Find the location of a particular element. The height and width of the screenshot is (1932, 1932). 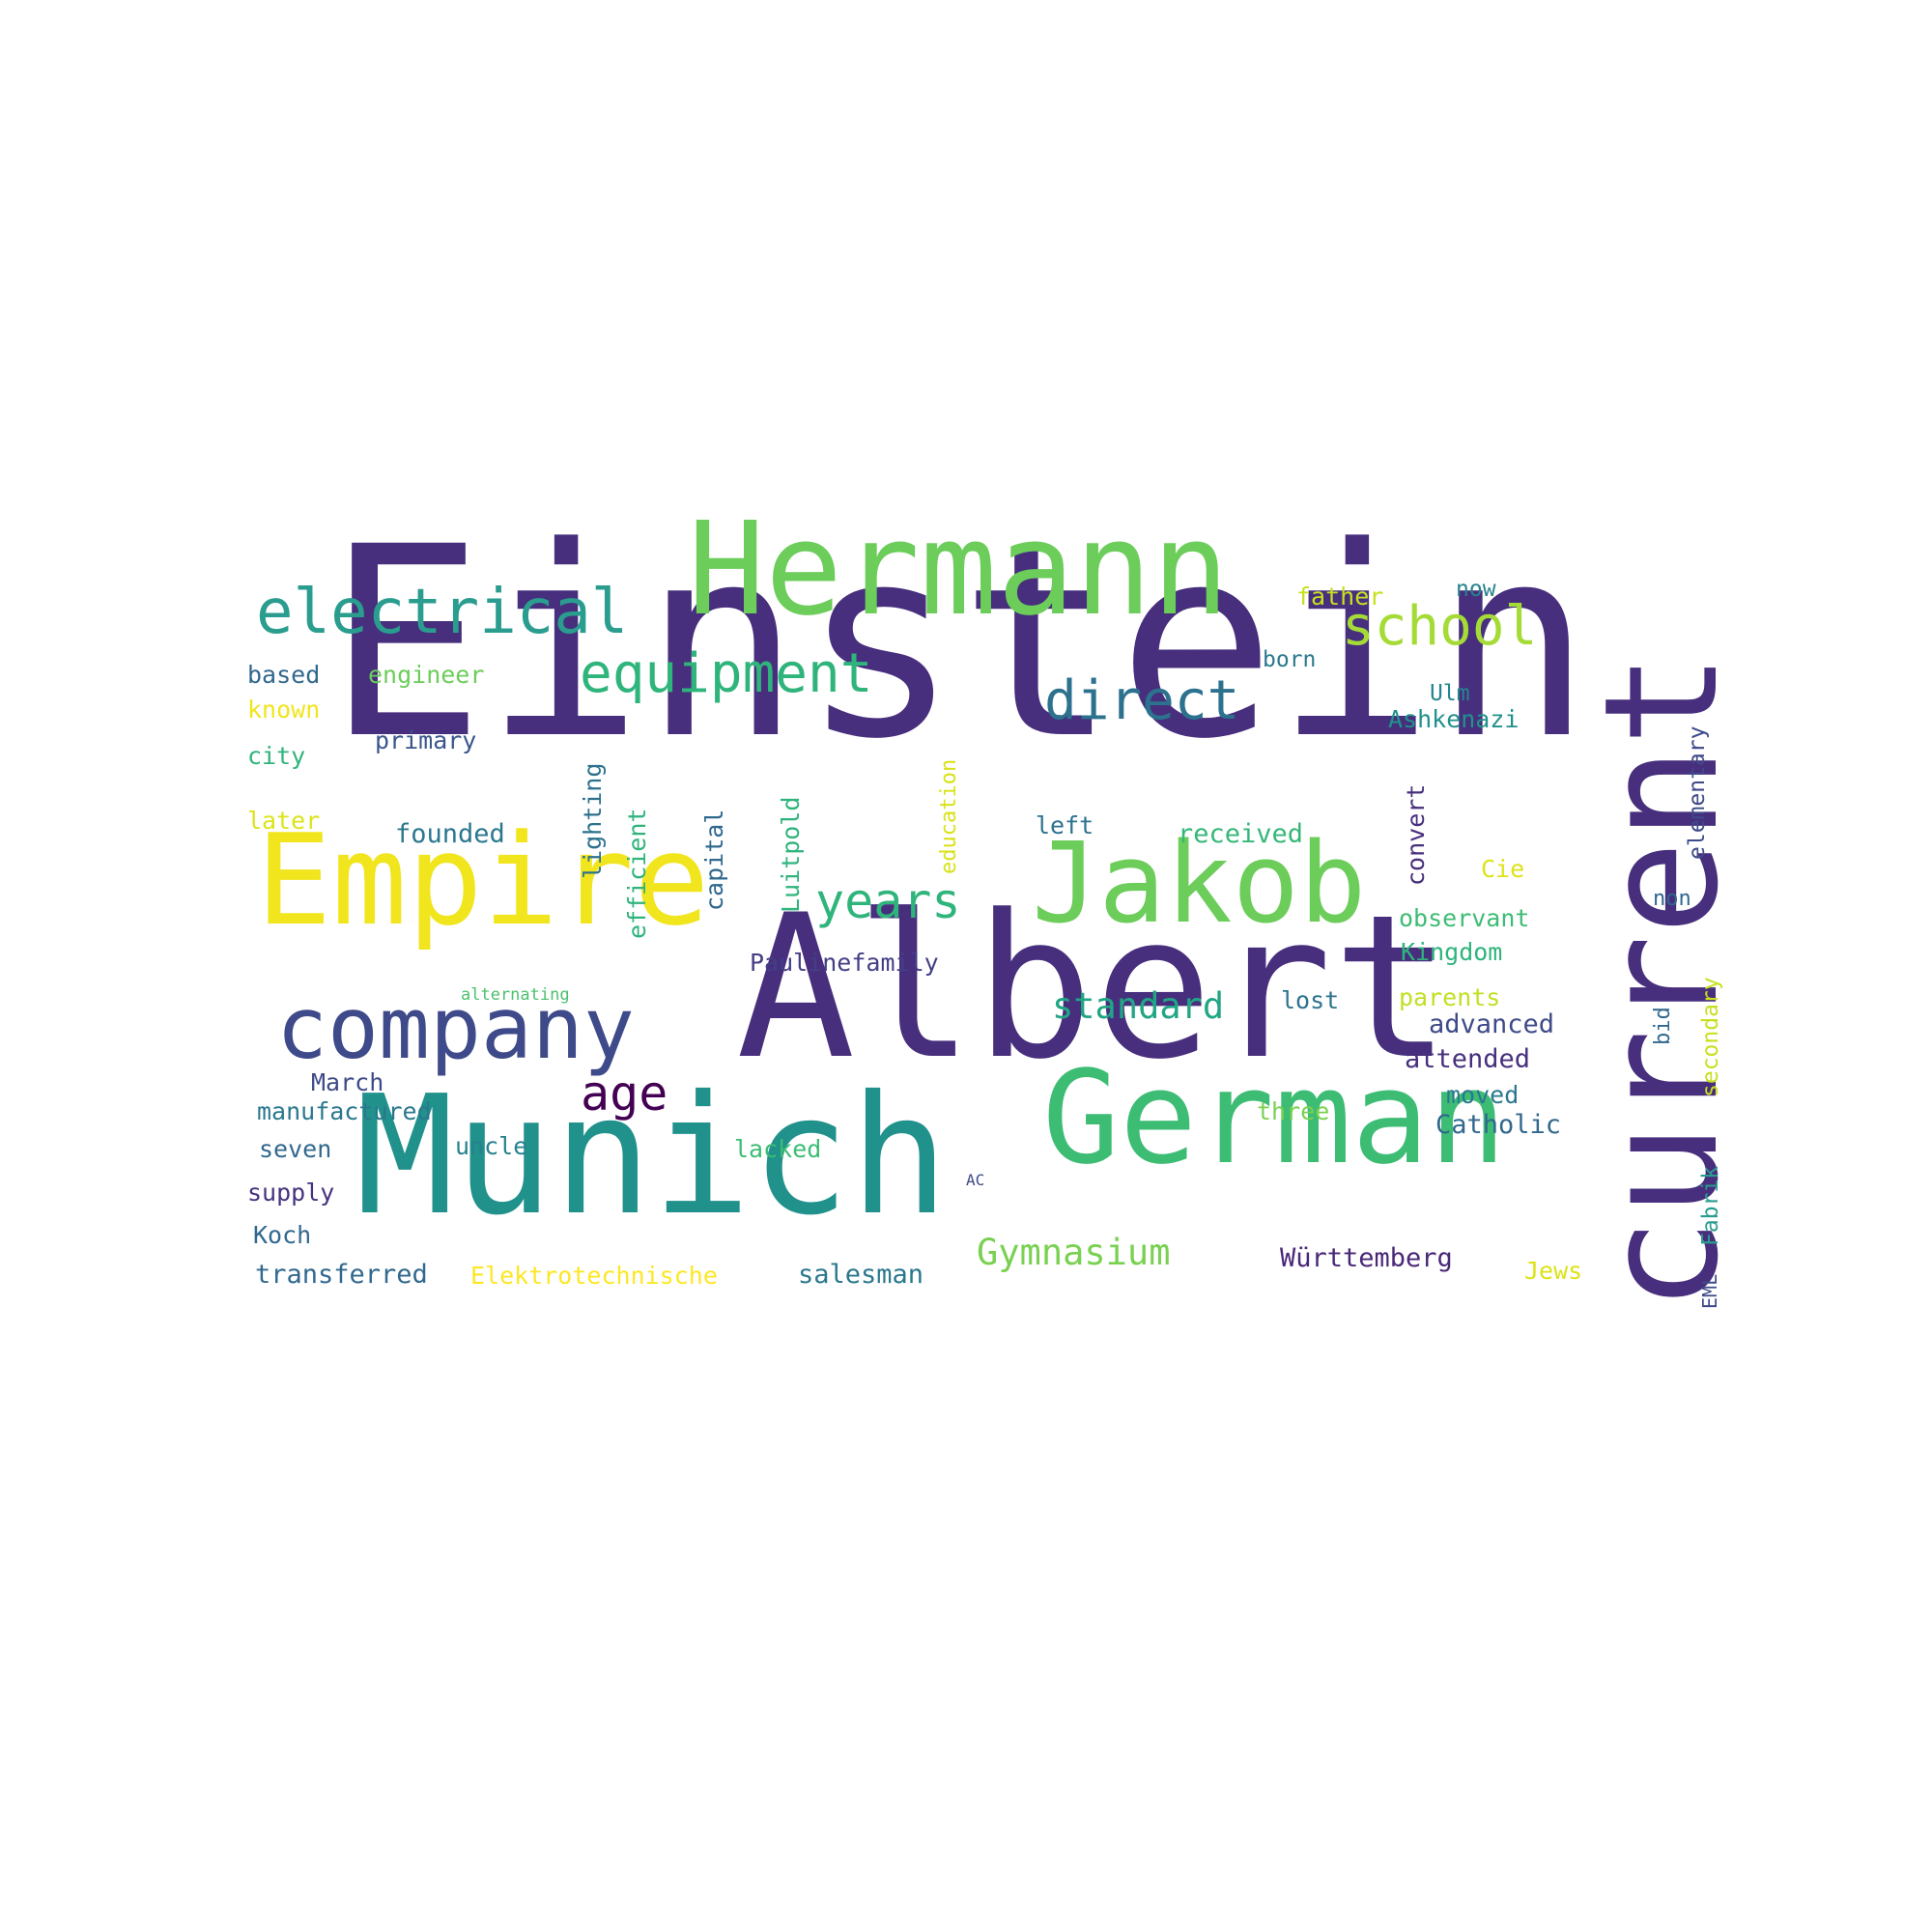

word-non: non is located at coordinates (1672, 898).